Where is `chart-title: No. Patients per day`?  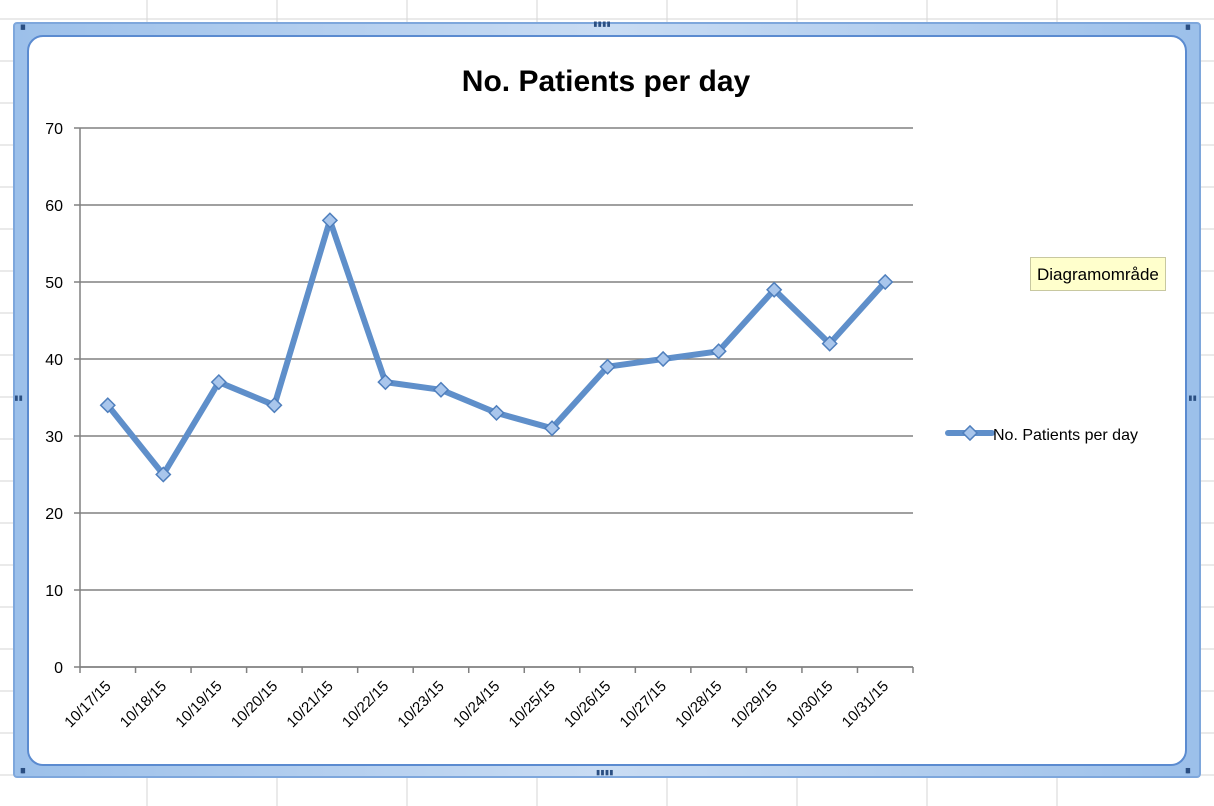
chart-title: No. Patients per day is located at coordinates (606, 81).